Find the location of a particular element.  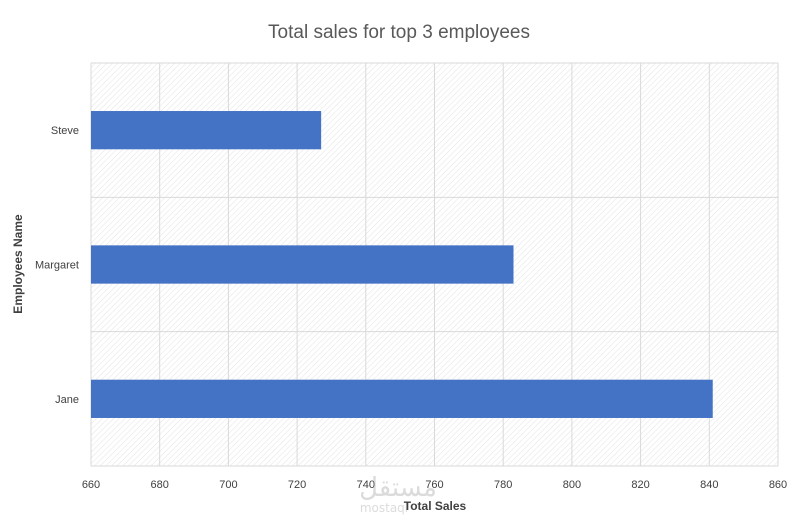

x-tick-740: 740 is located at coordinates (366, 485).